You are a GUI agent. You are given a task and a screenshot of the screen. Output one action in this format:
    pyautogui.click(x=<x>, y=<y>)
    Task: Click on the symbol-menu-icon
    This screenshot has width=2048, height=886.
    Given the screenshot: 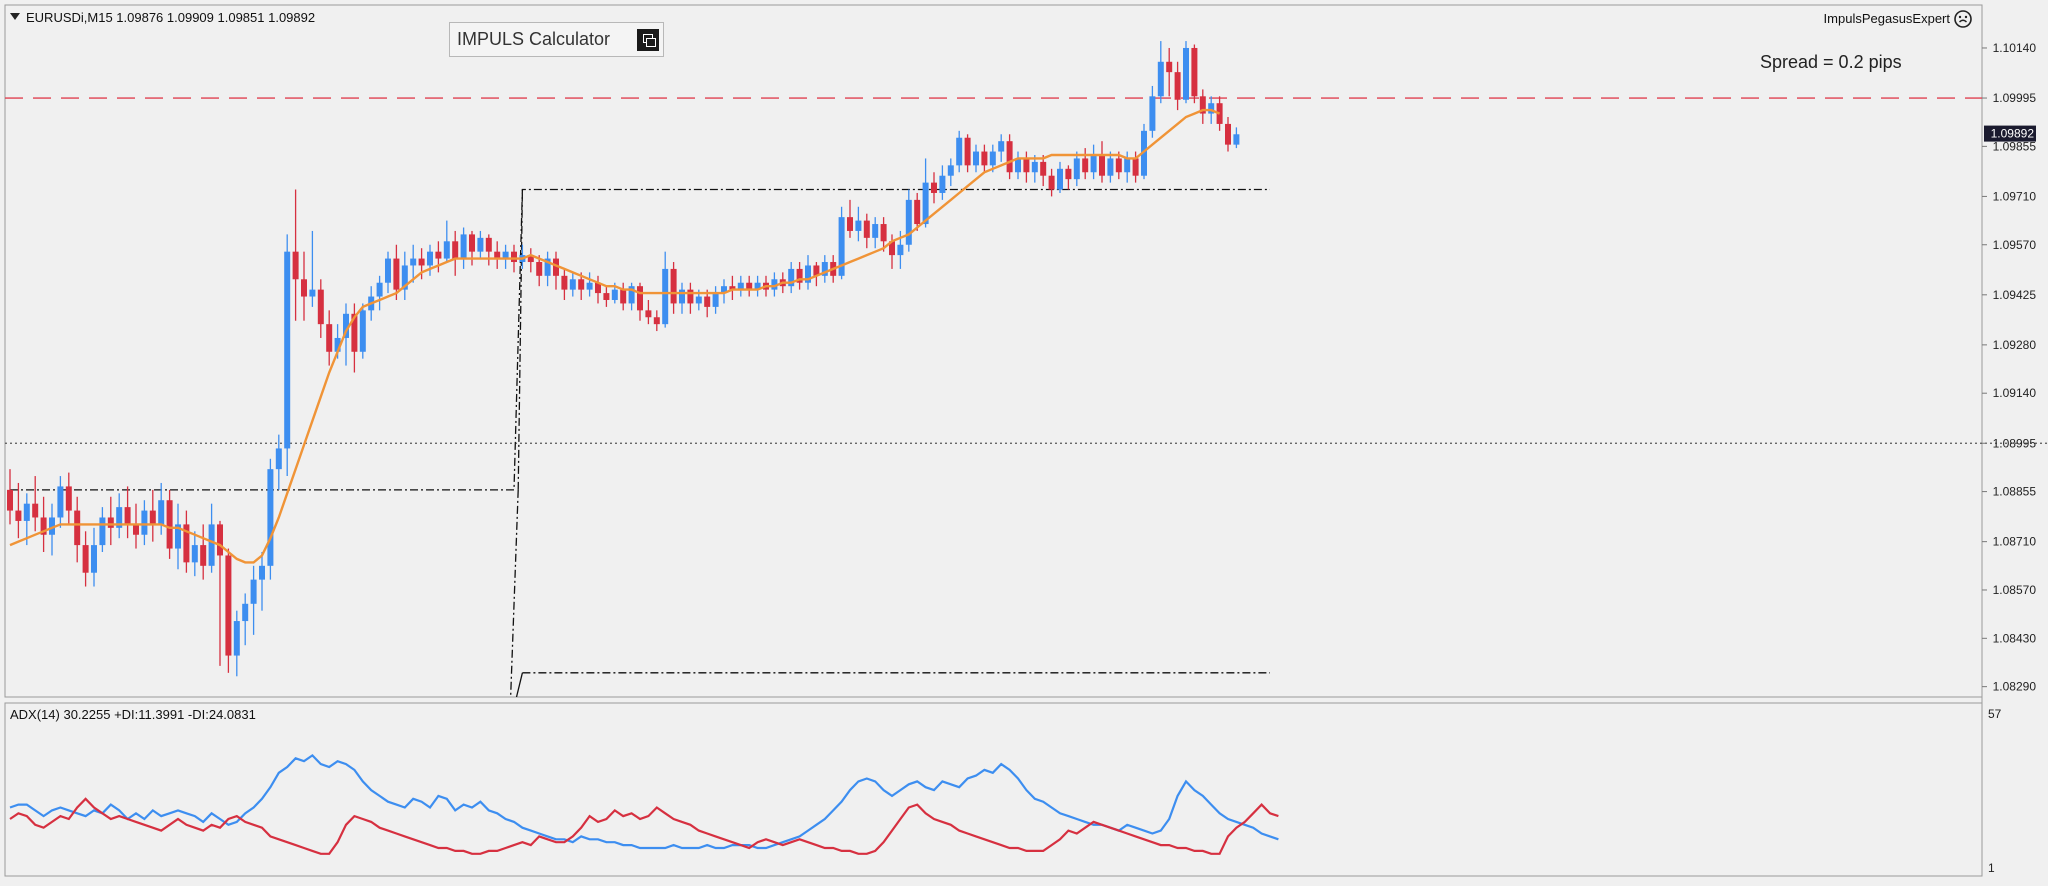 What is the action you would take?
    pyautogui.click(x=15, y=16)
    